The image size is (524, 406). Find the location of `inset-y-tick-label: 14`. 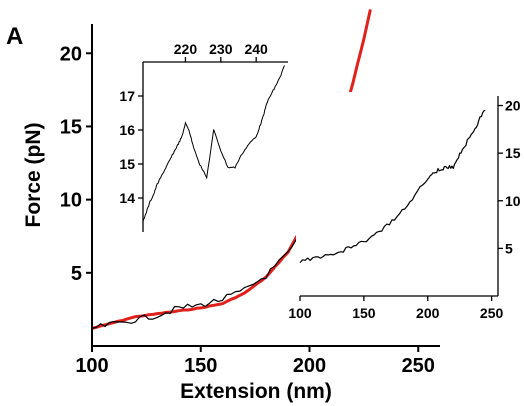

inset-y-tick-label: 14 is located at coordinates (127, 198).